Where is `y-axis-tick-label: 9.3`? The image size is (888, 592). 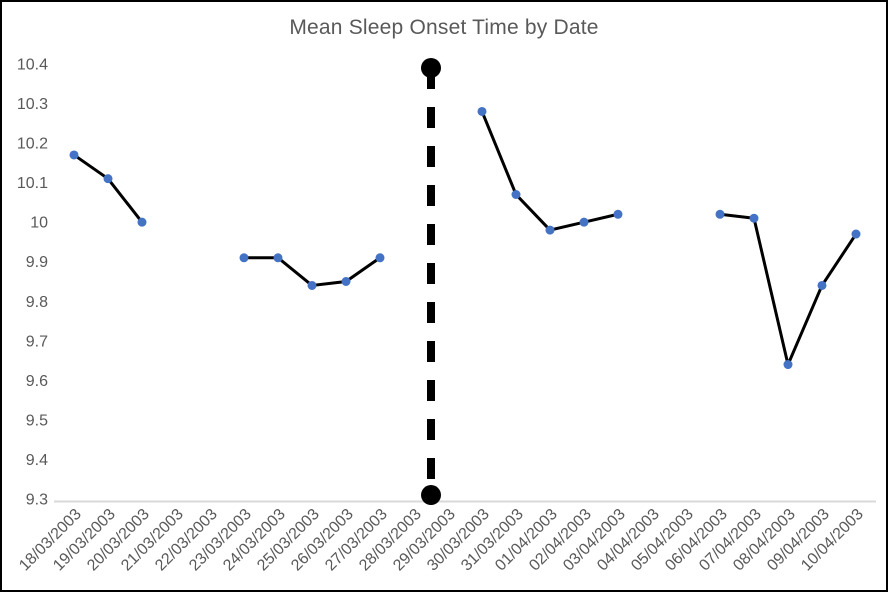
y-axis-tick-label: 9.3 is located at coordinates (37, 500).